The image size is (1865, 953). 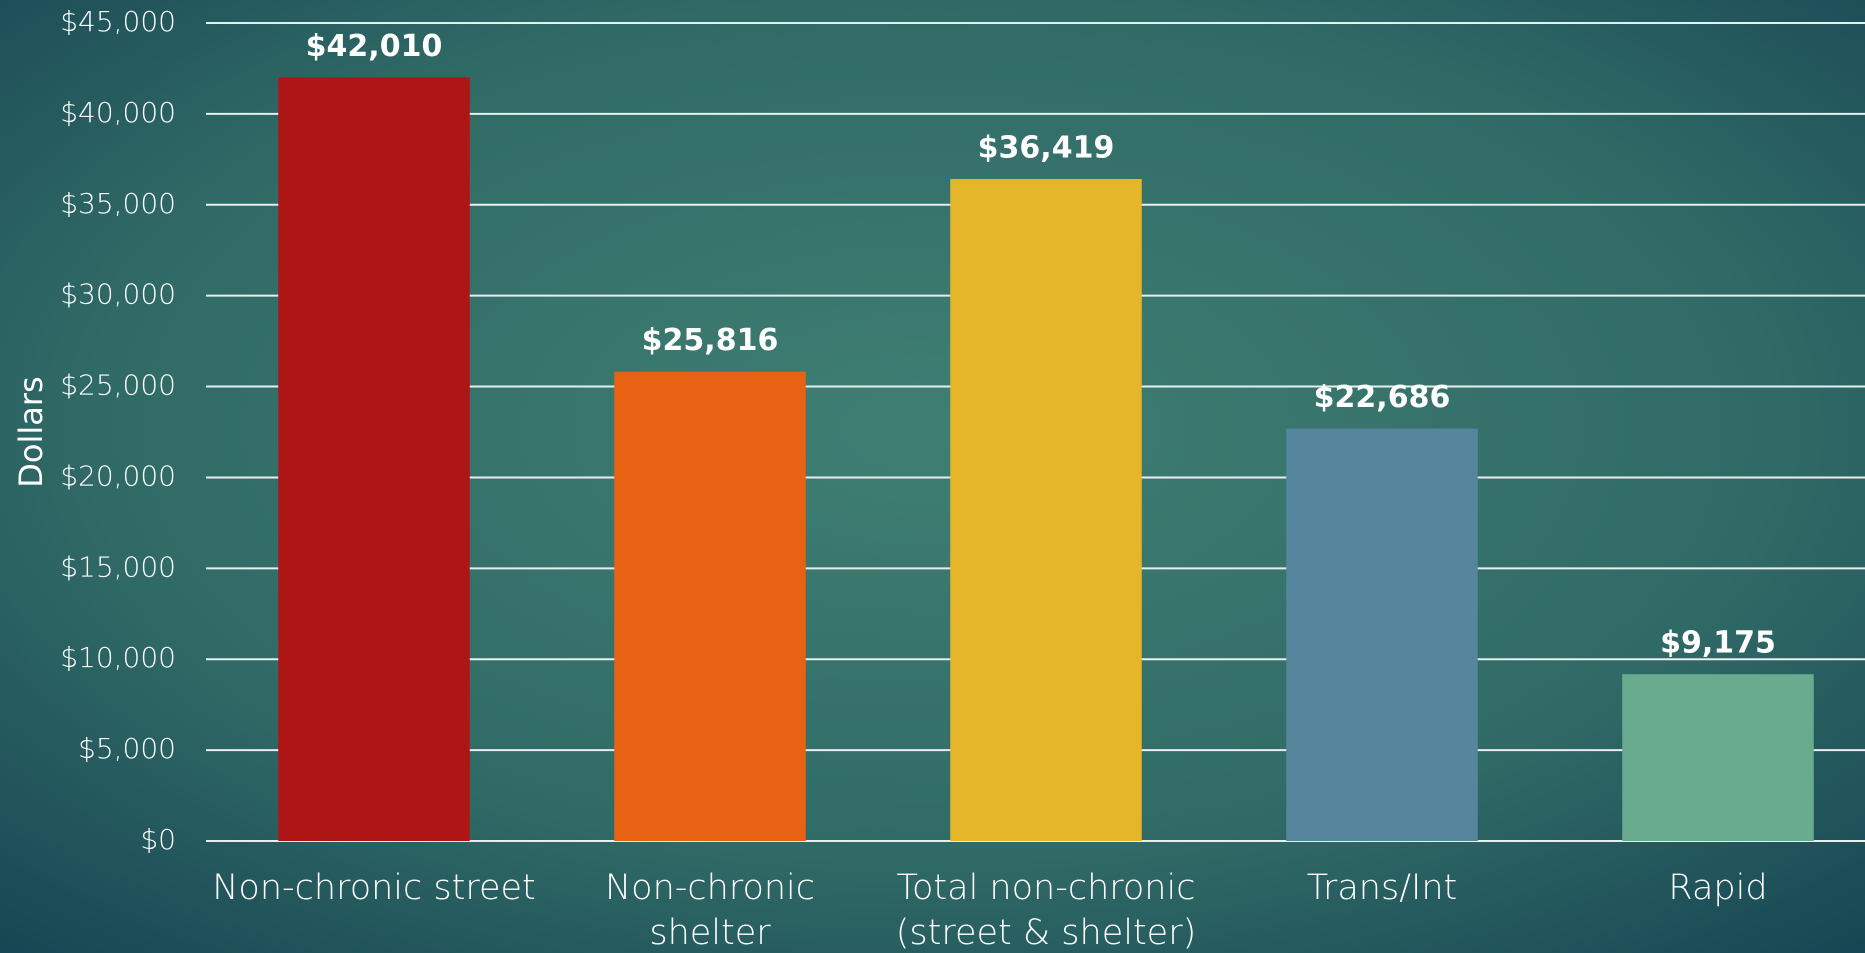 What do you see at coordinates (118, 475) in the screenshot?
I see `y-tick-label: $20,000` at bounding box center [118, 475].